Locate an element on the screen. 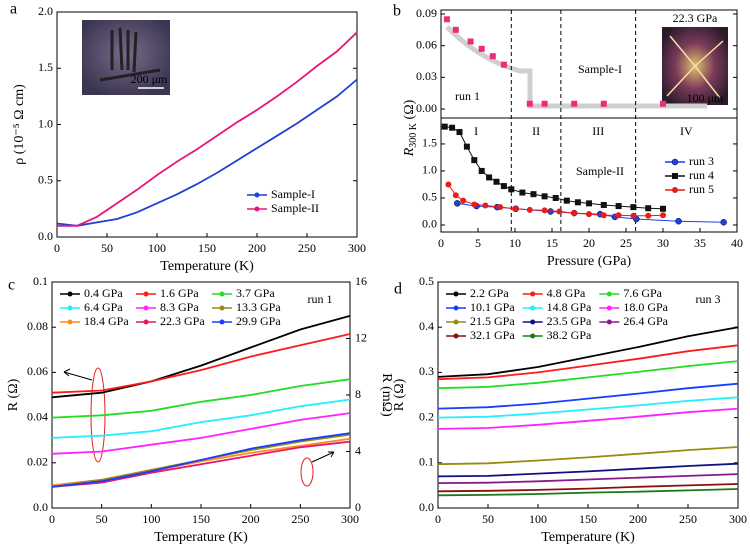 This screenshot has width=750, height=548. legend-label: 0.4 GPa is located at coordinates (103, 293).